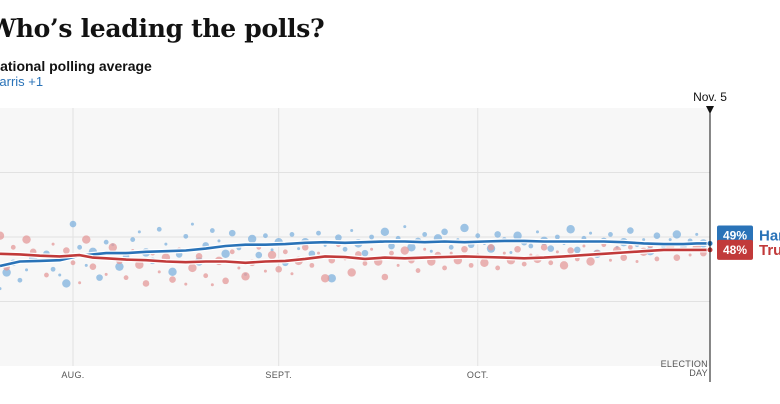  Describe the element at coordinates (710, 97) in the screenshot. I see `election-date-label: Nov. 5` at that location.